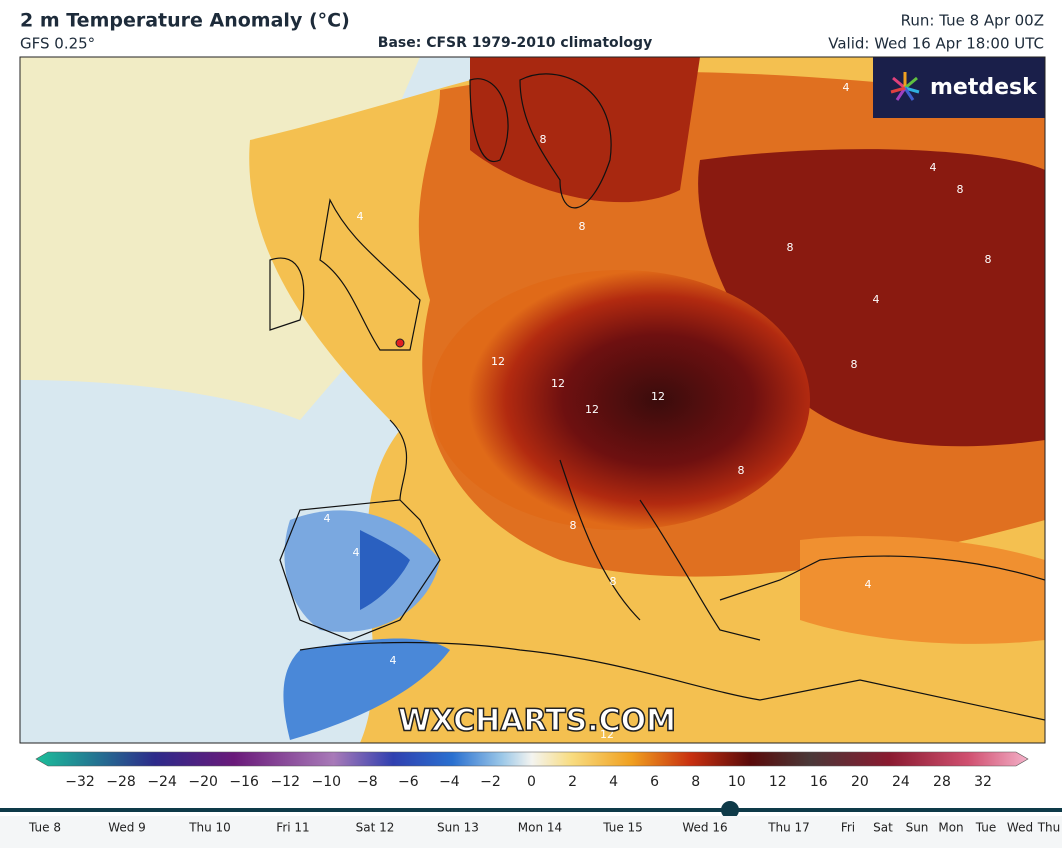  I want to click on colorbar-label: −8, so click(367, 782).